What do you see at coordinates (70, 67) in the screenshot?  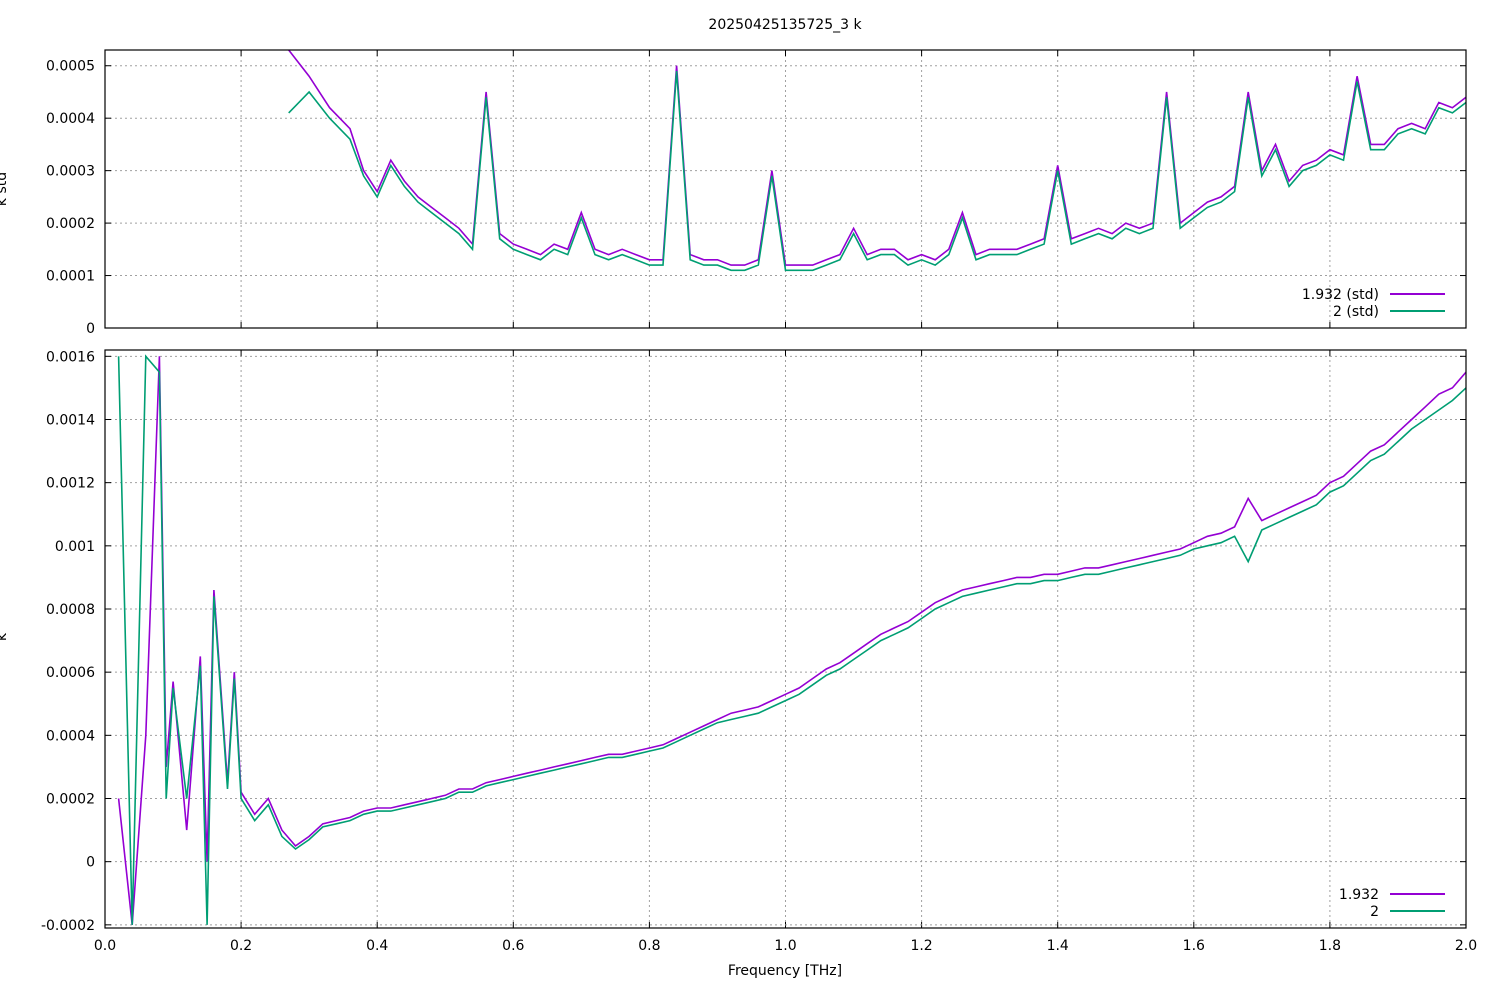 I see `y-tick-label: 0.0005` at bounding box center [70, 67].